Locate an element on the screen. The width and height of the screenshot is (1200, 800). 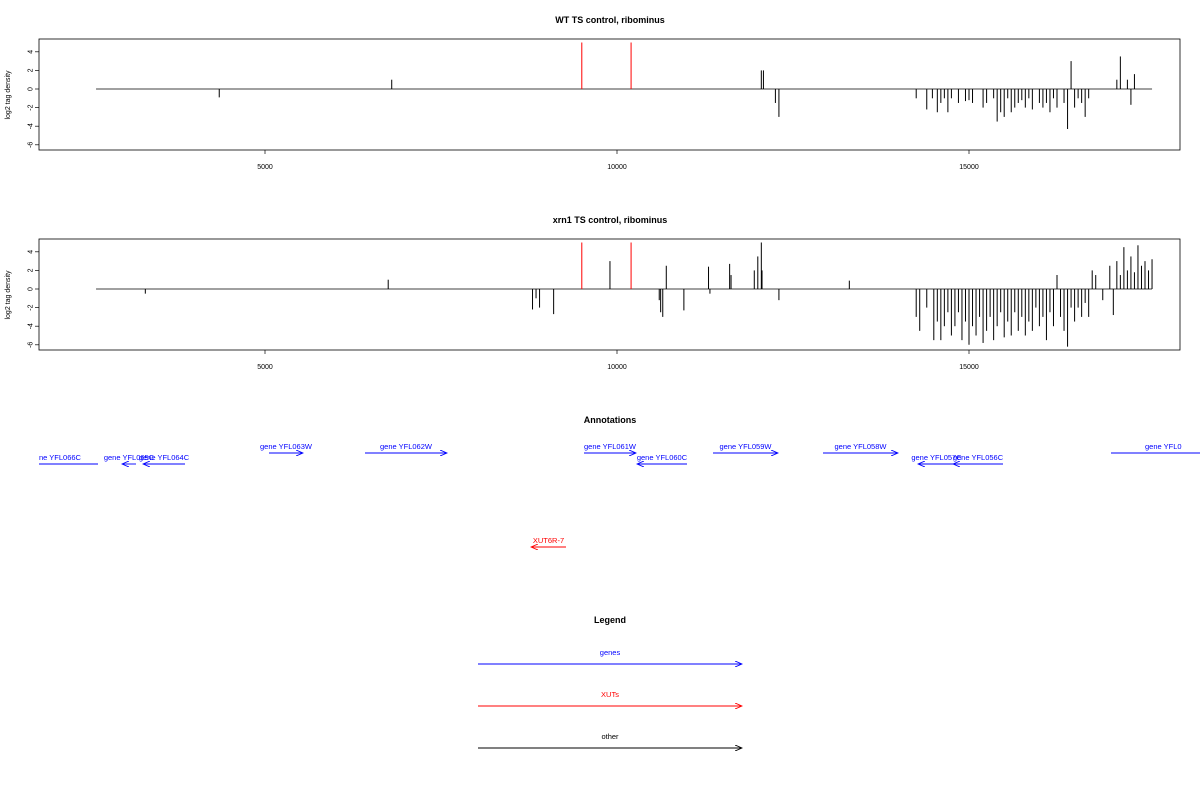
annotation-label: gene YFL060C is located at coordinates (662, 457).